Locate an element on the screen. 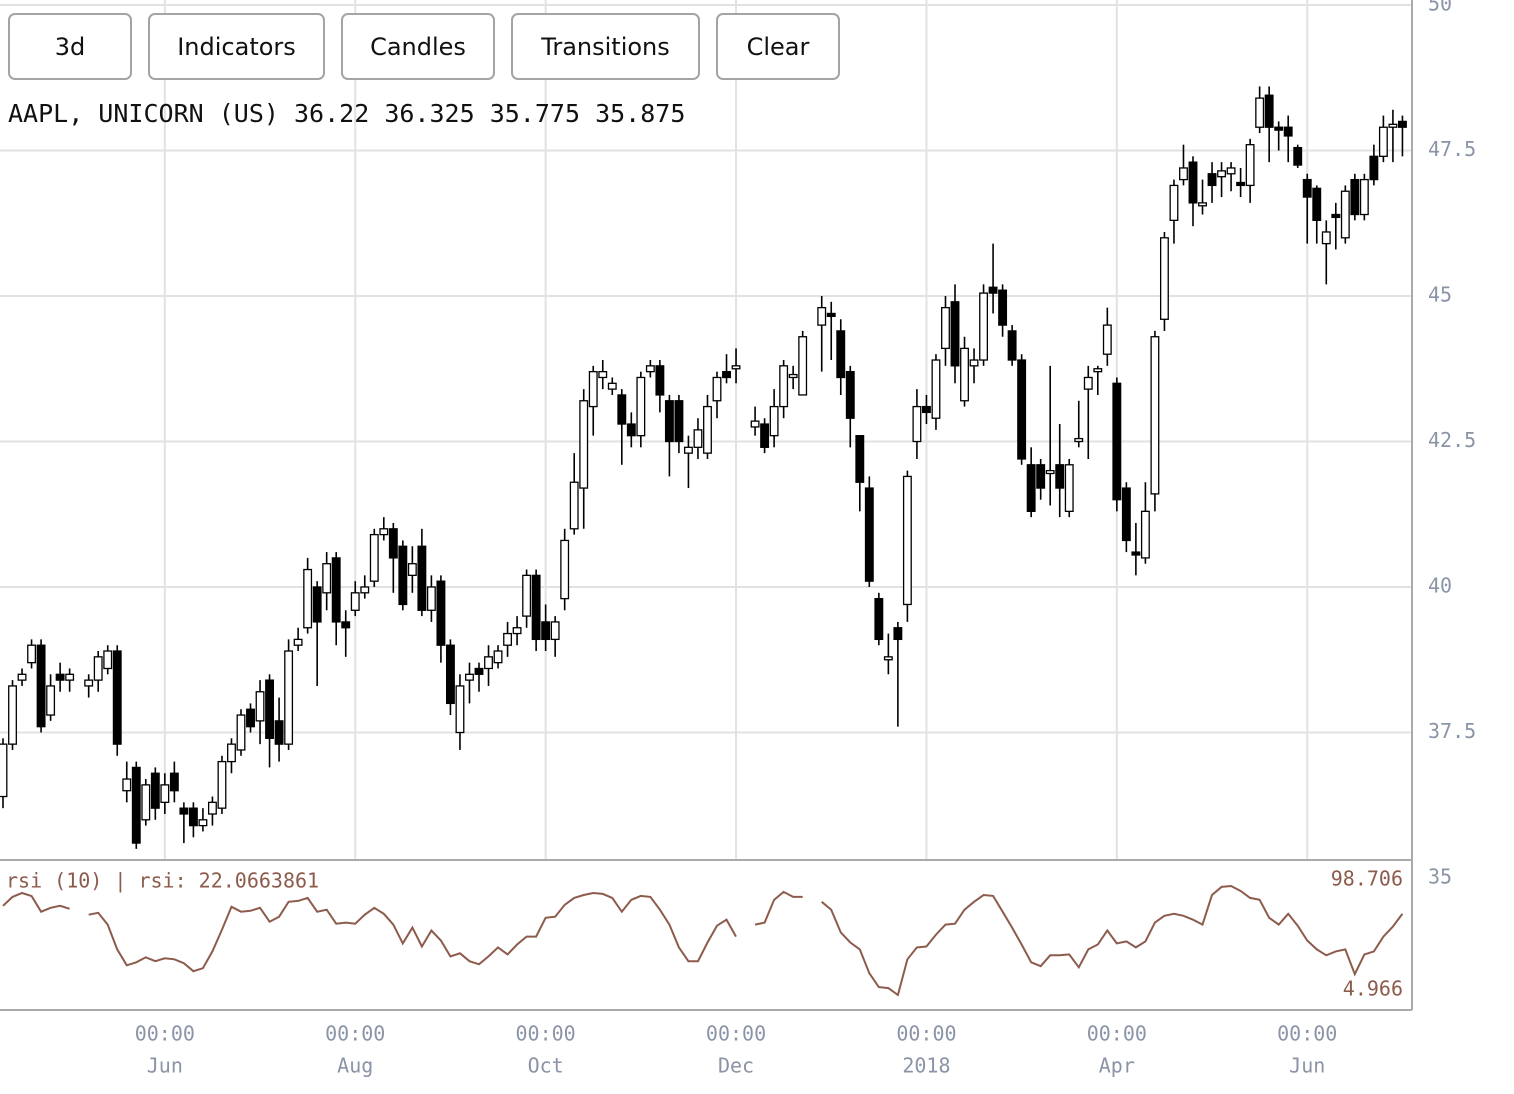  symbol: AAPL, UNICORN (US) is located at coordinates (143, 113).